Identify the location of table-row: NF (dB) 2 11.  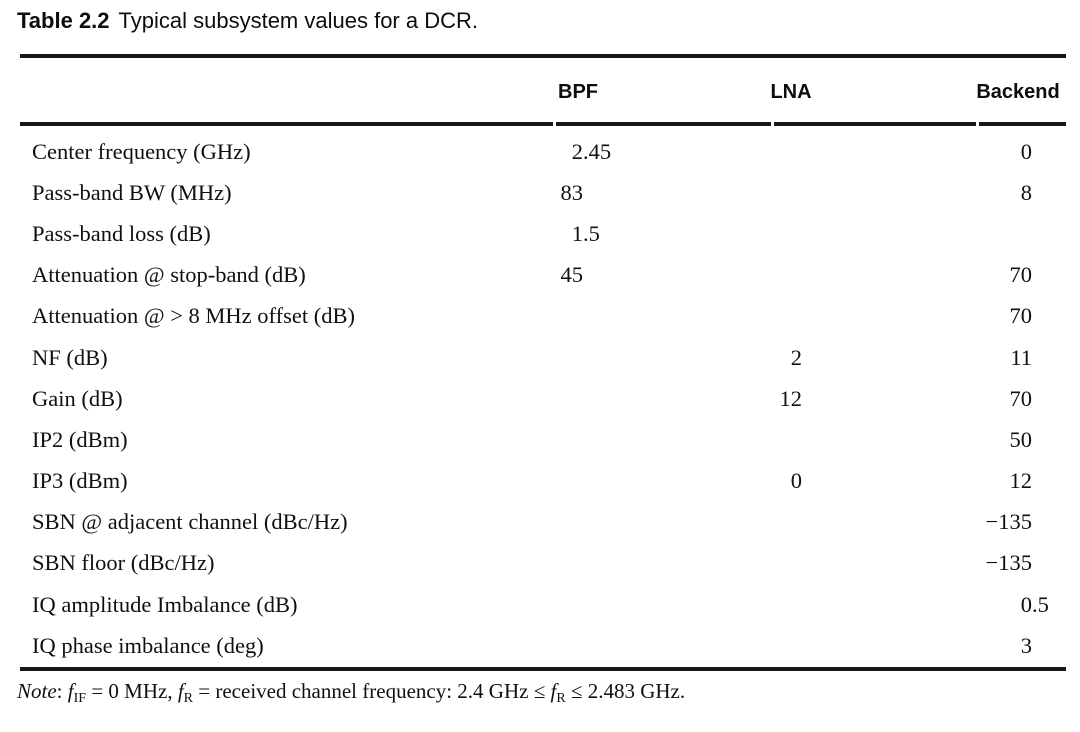
(543, 357).